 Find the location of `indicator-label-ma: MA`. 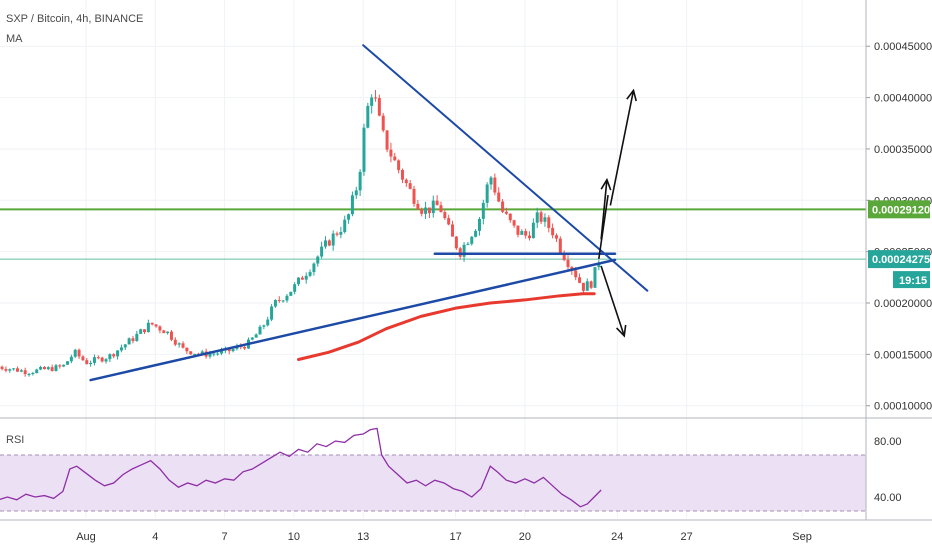

indicator-label-ma: MA is located at coordinates (14, 39).